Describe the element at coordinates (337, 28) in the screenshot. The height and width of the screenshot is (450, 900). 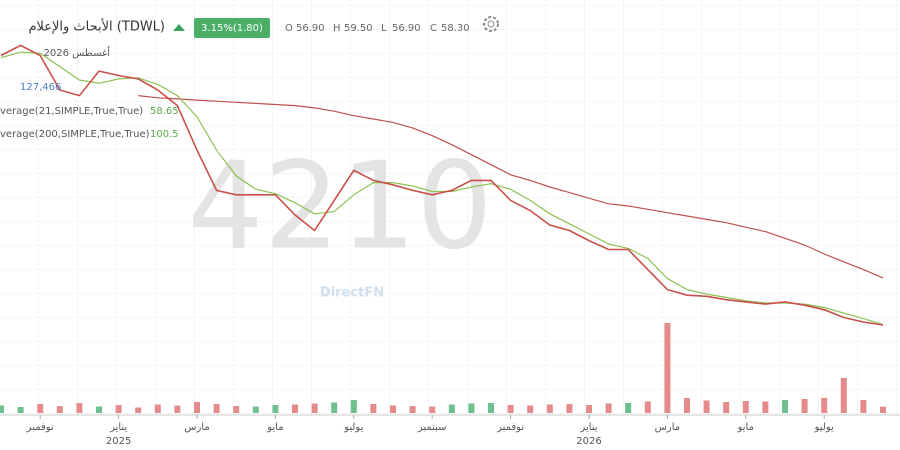
I see `quote-name: H` at that location.